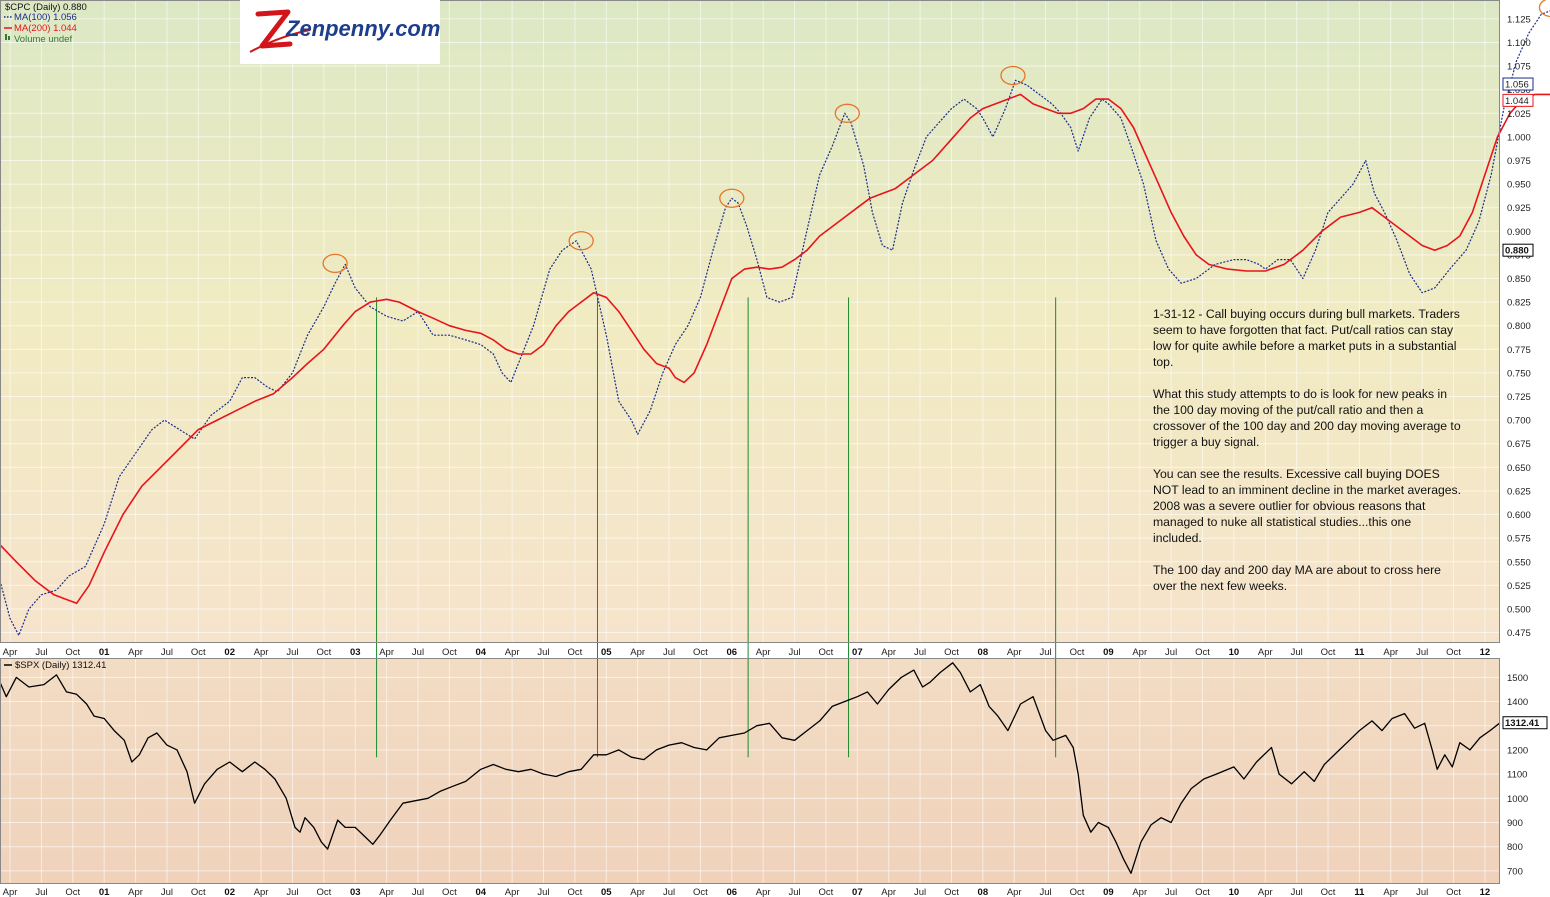 Image resolution: width=1550 pixels, height=897 pixels. What do you see at coordinates (1517, 85) in the screenshot?
I see `ma100-last-value-text: 1.056` at bounding box center [1517, 85].